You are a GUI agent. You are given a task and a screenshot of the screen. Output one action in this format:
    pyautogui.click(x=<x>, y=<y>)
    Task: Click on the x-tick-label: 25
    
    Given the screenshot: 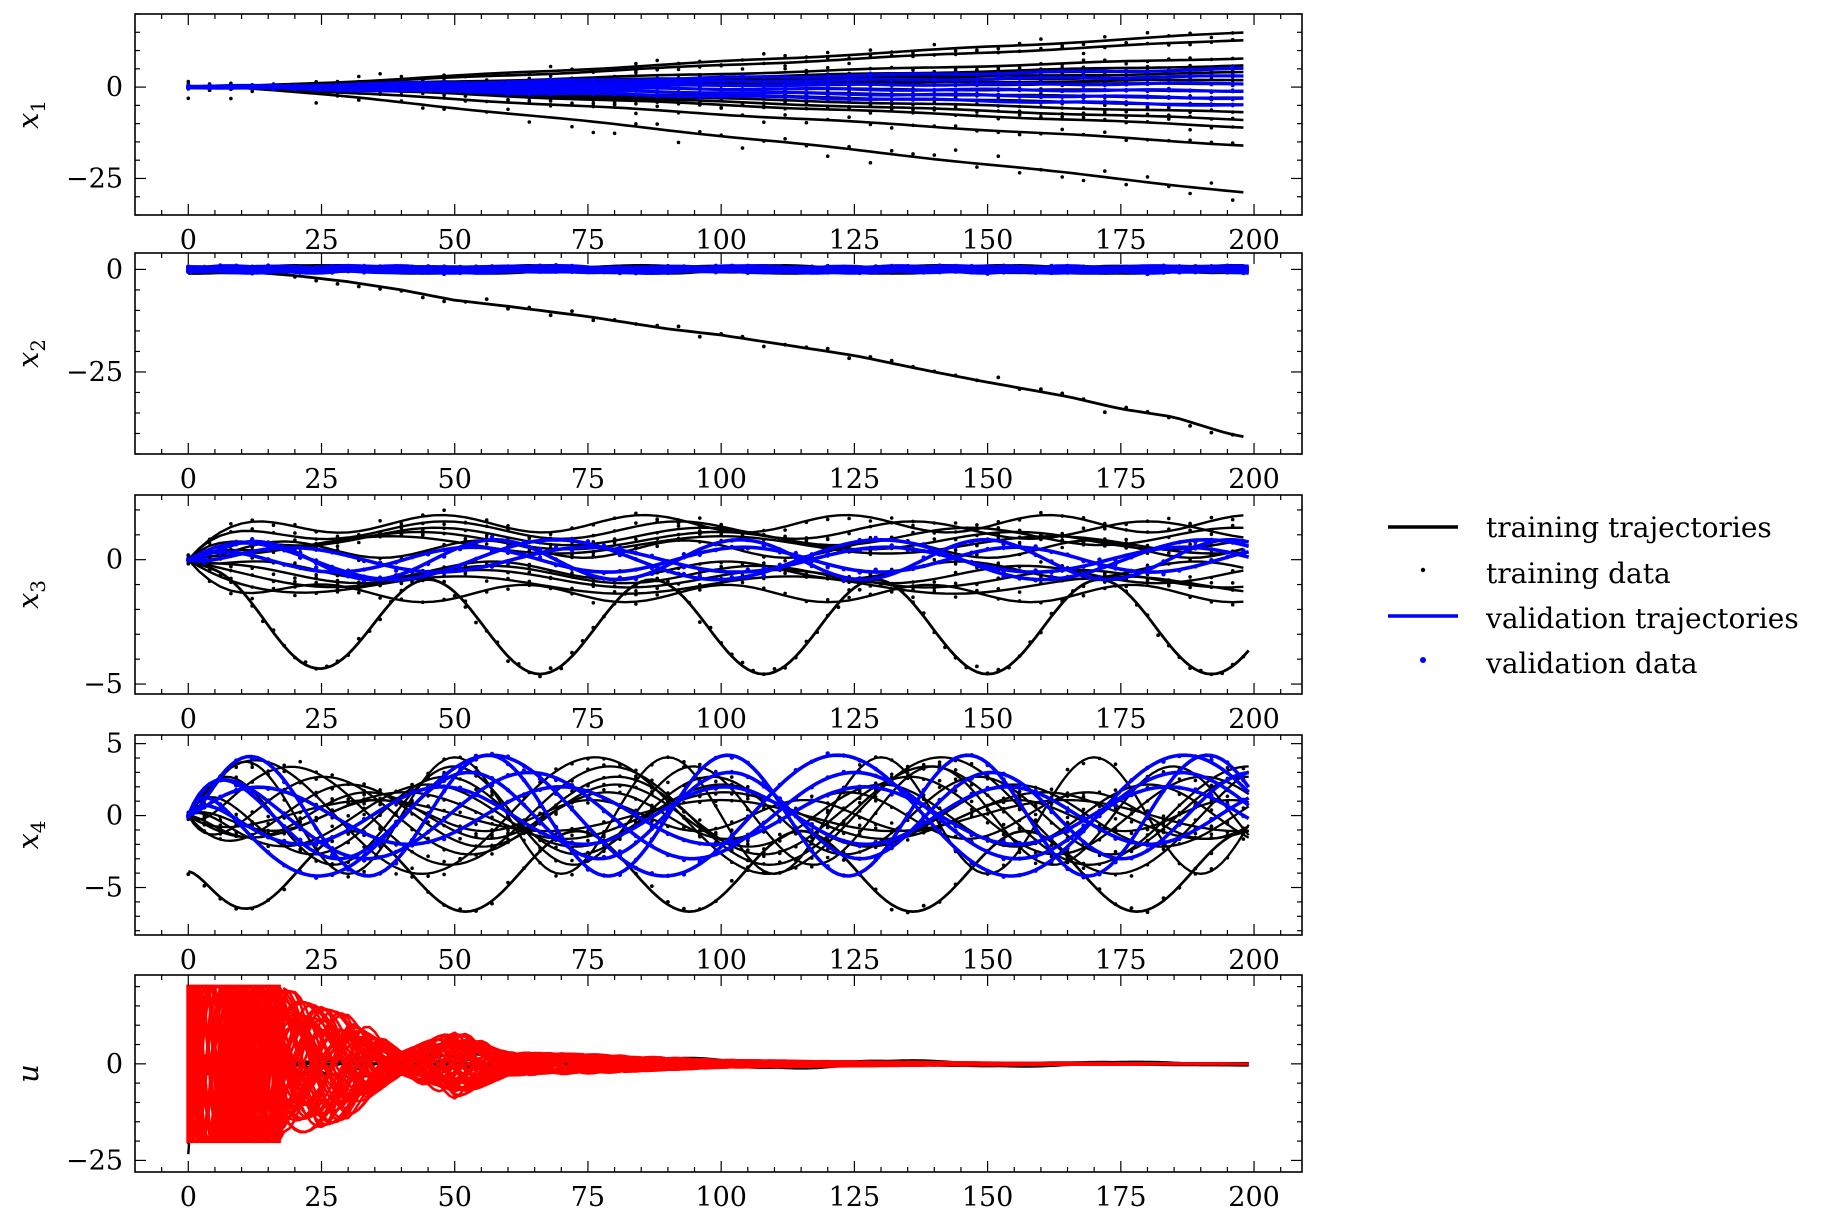 What is the action you would take?
    pyautogui.click(x=321, y=960)
    